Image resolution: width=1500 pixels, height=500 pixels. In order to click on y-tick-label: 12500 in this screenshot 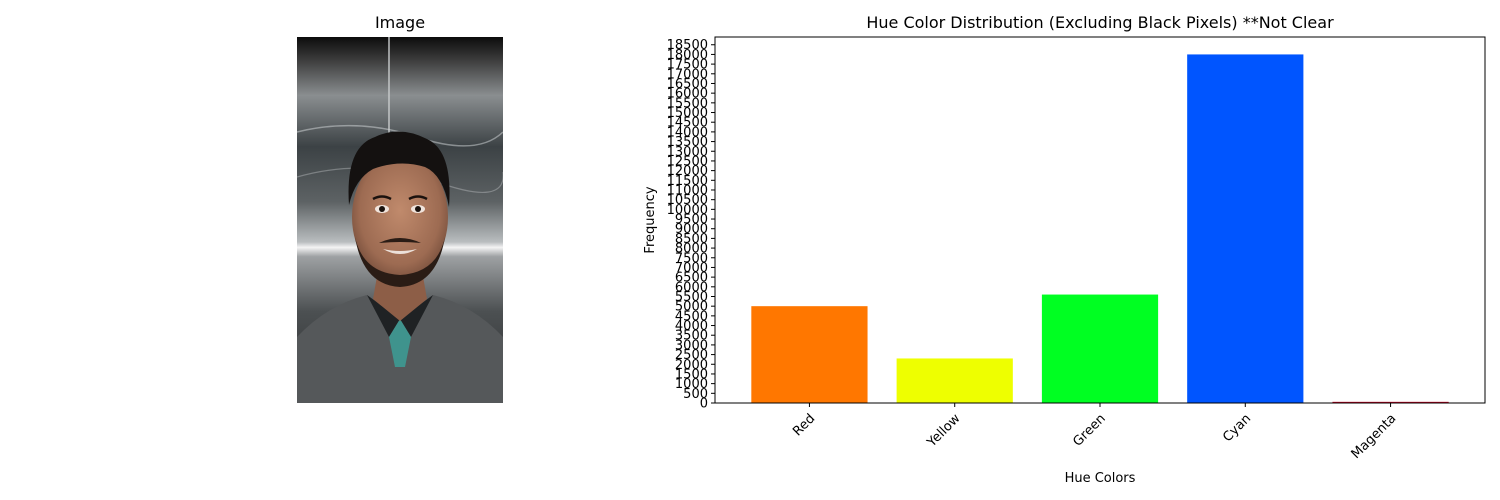, I will do `click(687, 161)`.